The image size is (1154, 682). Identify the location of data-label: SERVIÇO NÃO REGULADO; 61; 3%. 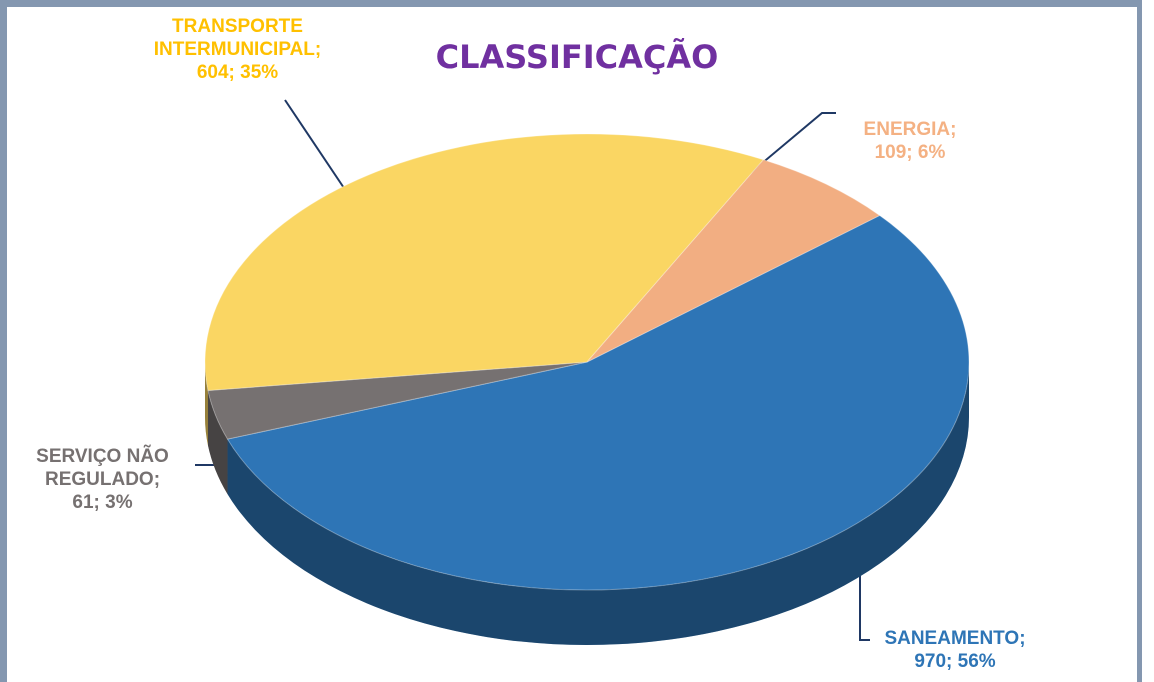
(102, 479).